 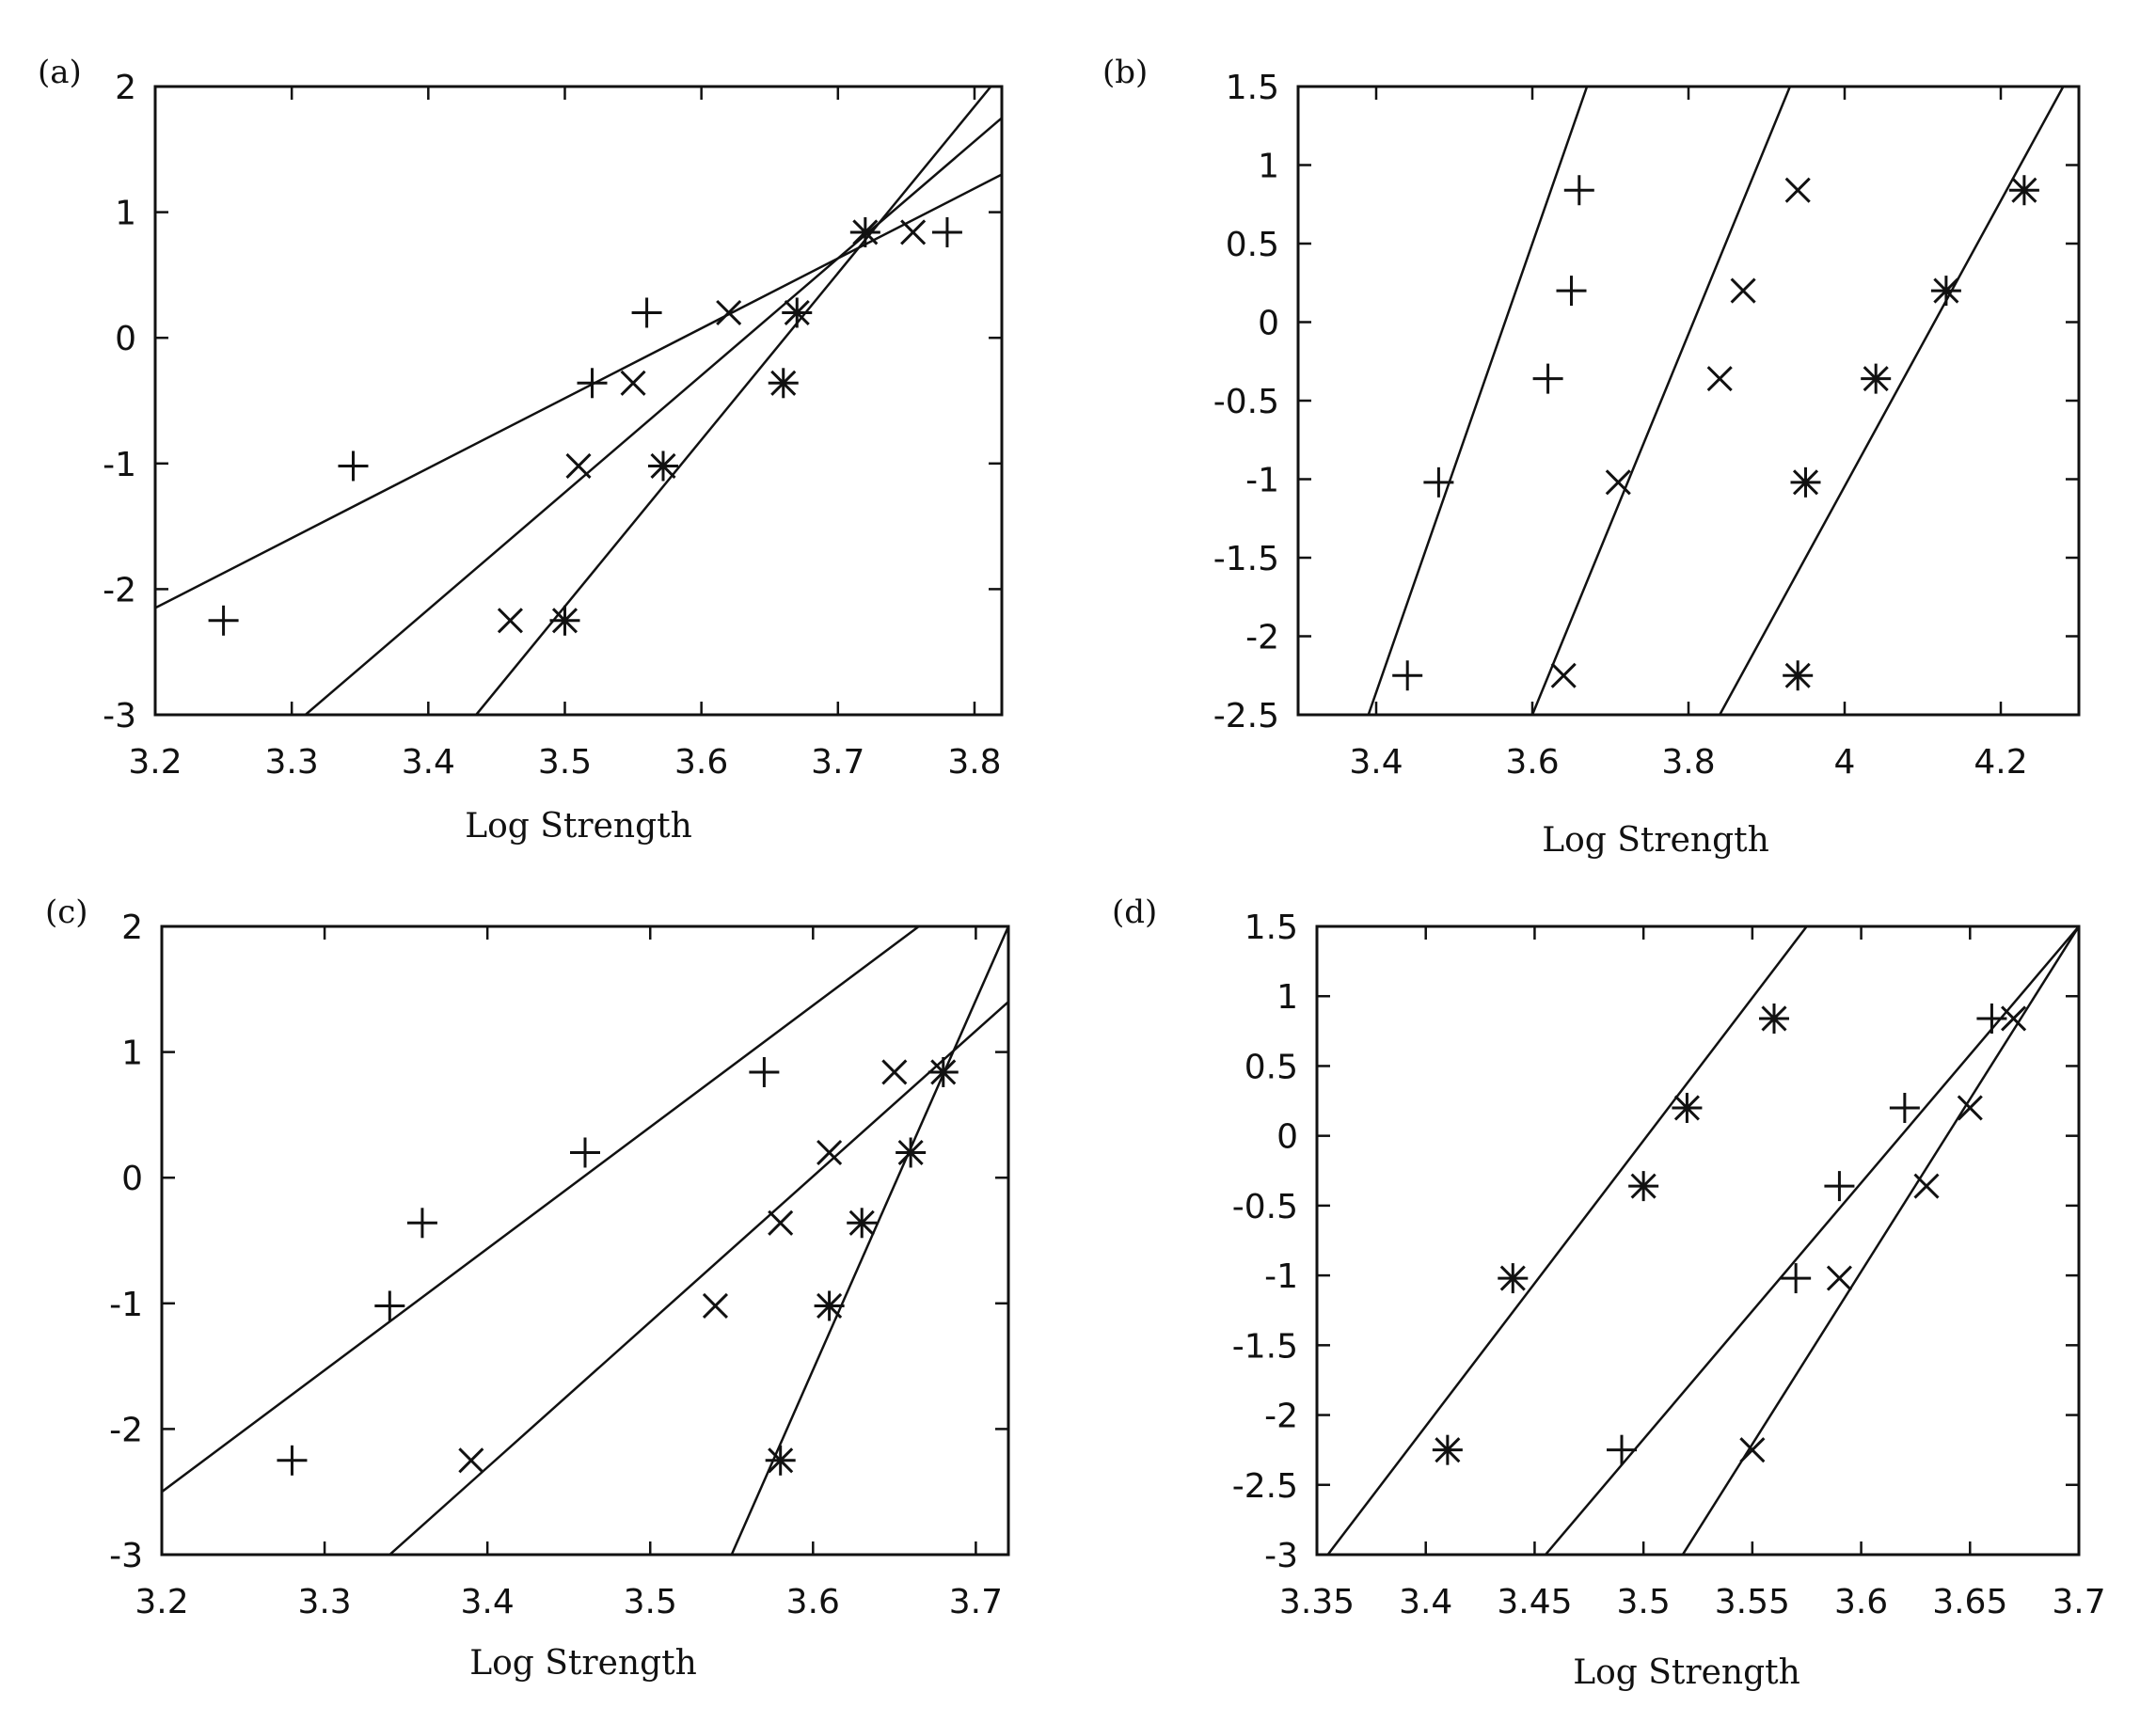 What do you see at coordinates (1752, 1602) in the screenshot?
I see `x-tick-label: 3.55` at bounding box center [1752, 1602].